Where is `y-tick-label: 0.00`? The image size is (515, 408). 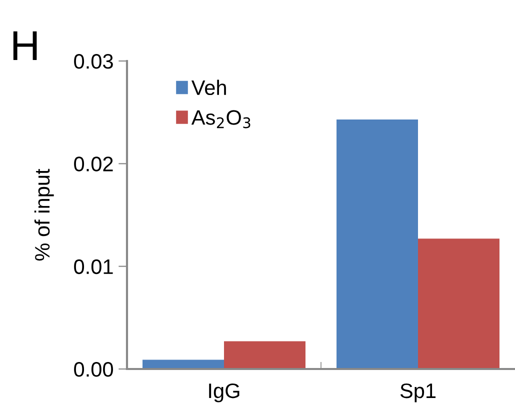
y-tick-label: 0.00 is located at coordinates (93, 369).